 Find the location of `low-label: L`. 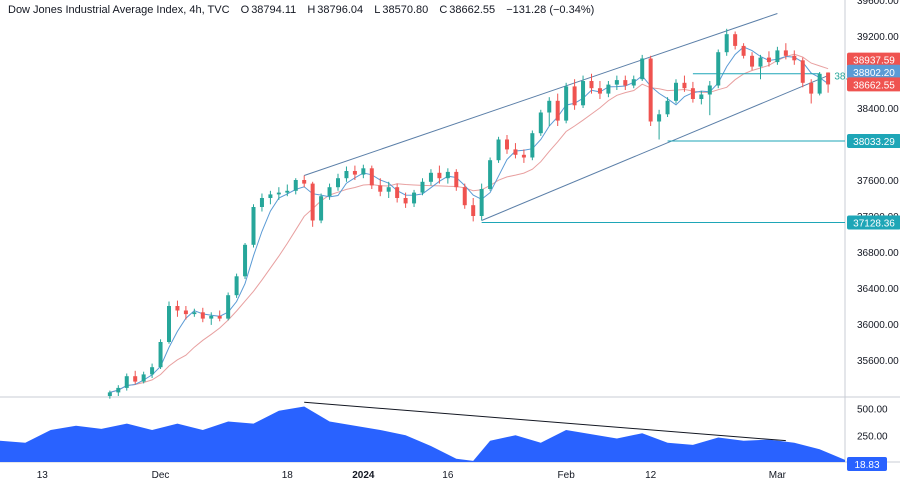

low-label: L is located at coordinates (377, 10).